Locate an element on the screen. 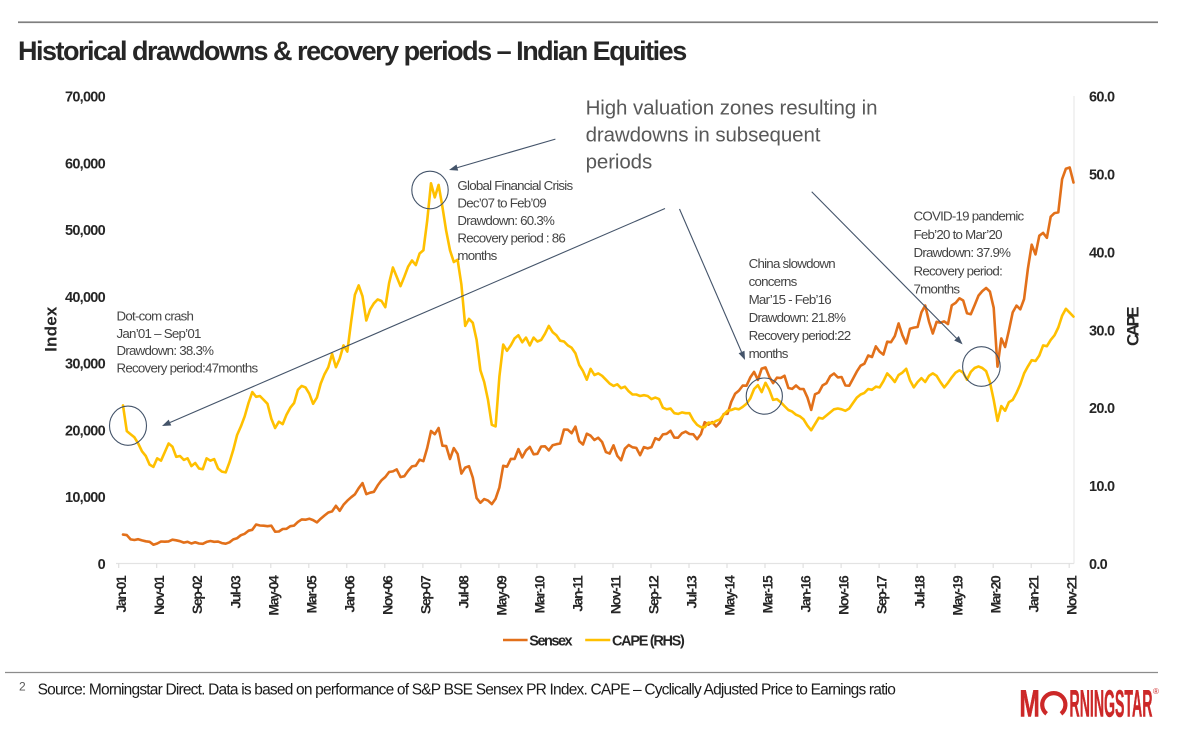  svg-text: 60.0 is located at coordinates (1102, 98).